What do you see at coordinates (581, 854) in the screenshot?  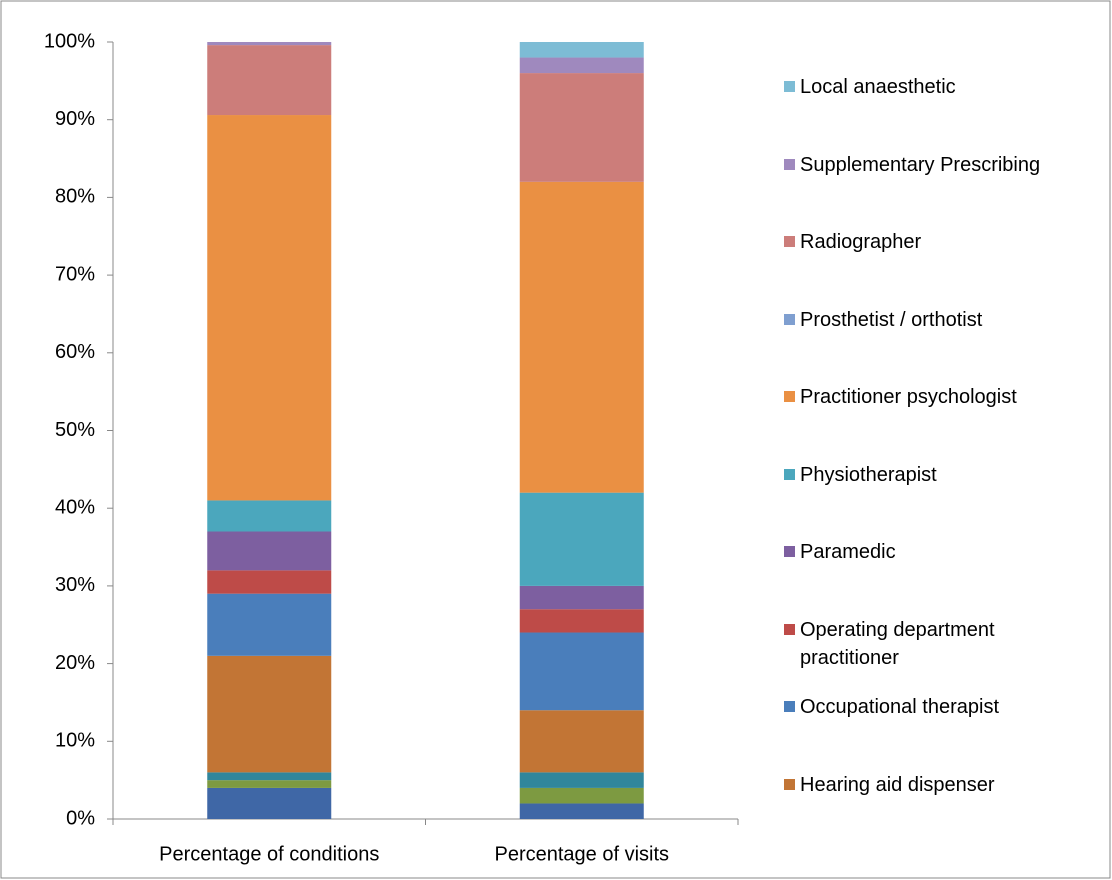 I see `x-tick-label: Percentage of visits` at bounding box center [581, 854].